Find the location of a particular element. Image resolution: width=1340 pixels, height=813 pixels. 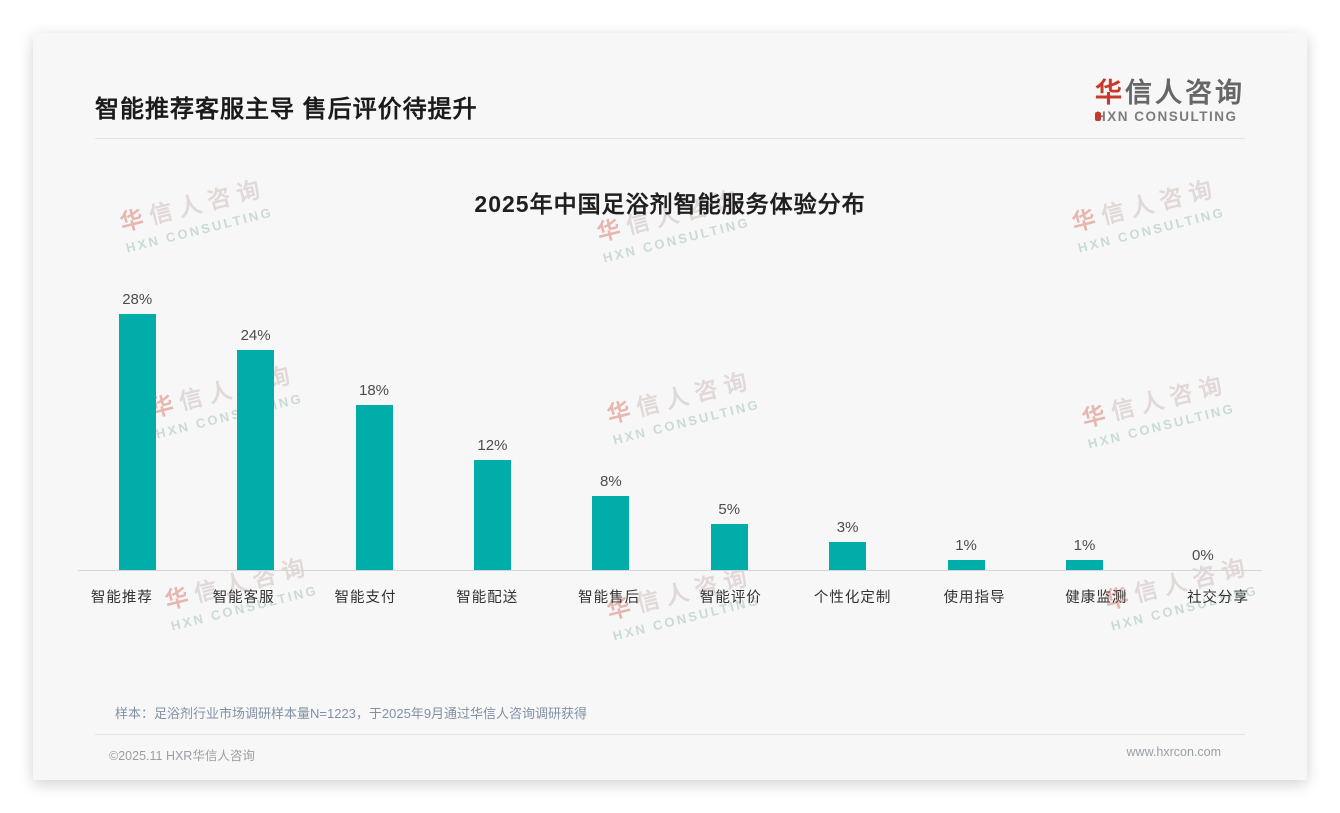

logo-english-text: HXN CONSULTING is located at coordinates (1170, 116).